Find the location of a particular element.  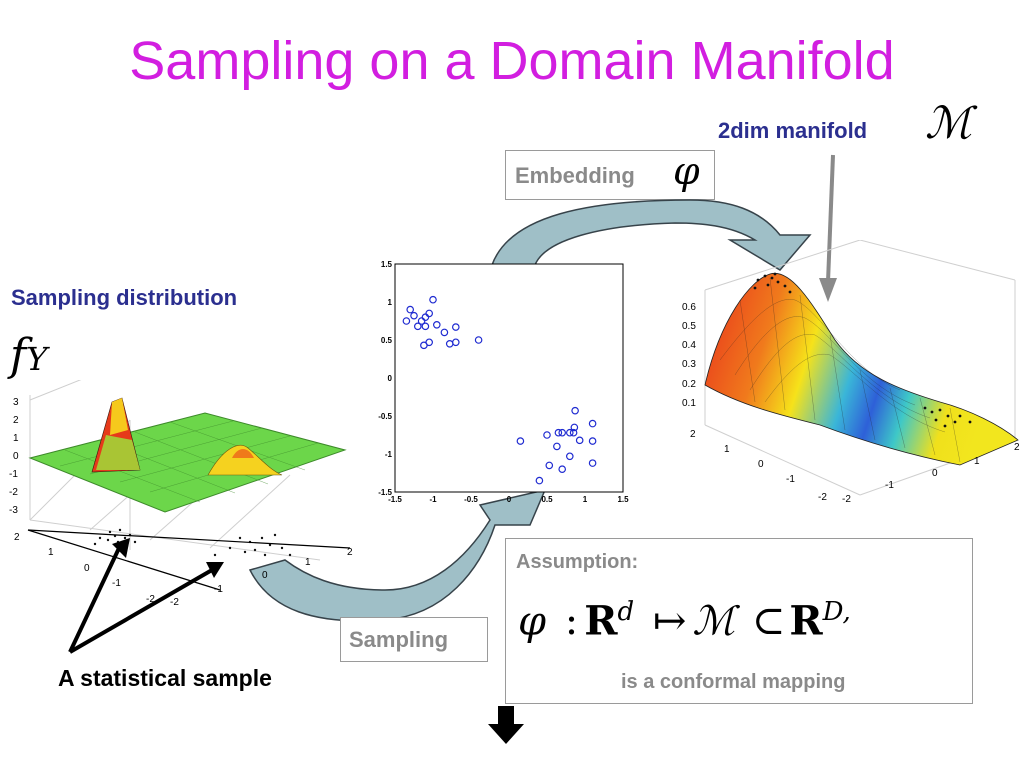

embedding-arrow is located at coordinates (651, 235).